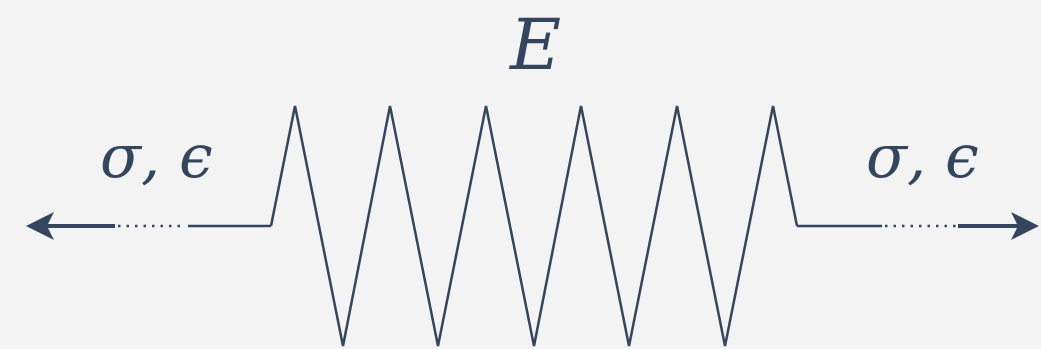 This screenshot has height=349, width=1041. What do you see at coordinates (922, 157) in the screenshot?
I see `right-stress-strain-label: σ, ϵ` at bounding box center [922, 157].